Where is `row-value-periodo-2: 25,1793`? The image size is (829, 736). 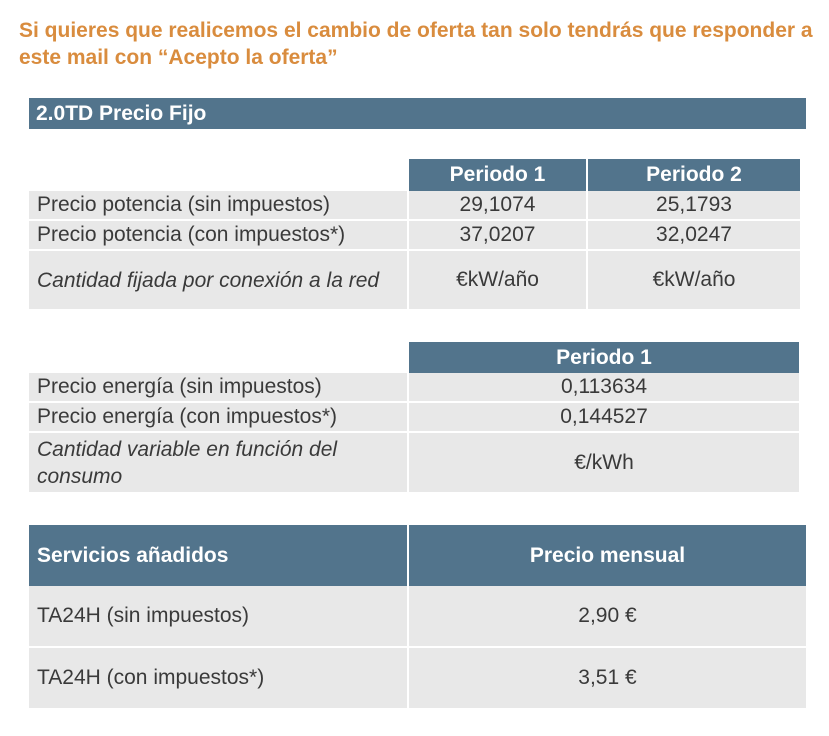
row-value-periodo-2: 25,1793 is located at coordinates (694, 206).